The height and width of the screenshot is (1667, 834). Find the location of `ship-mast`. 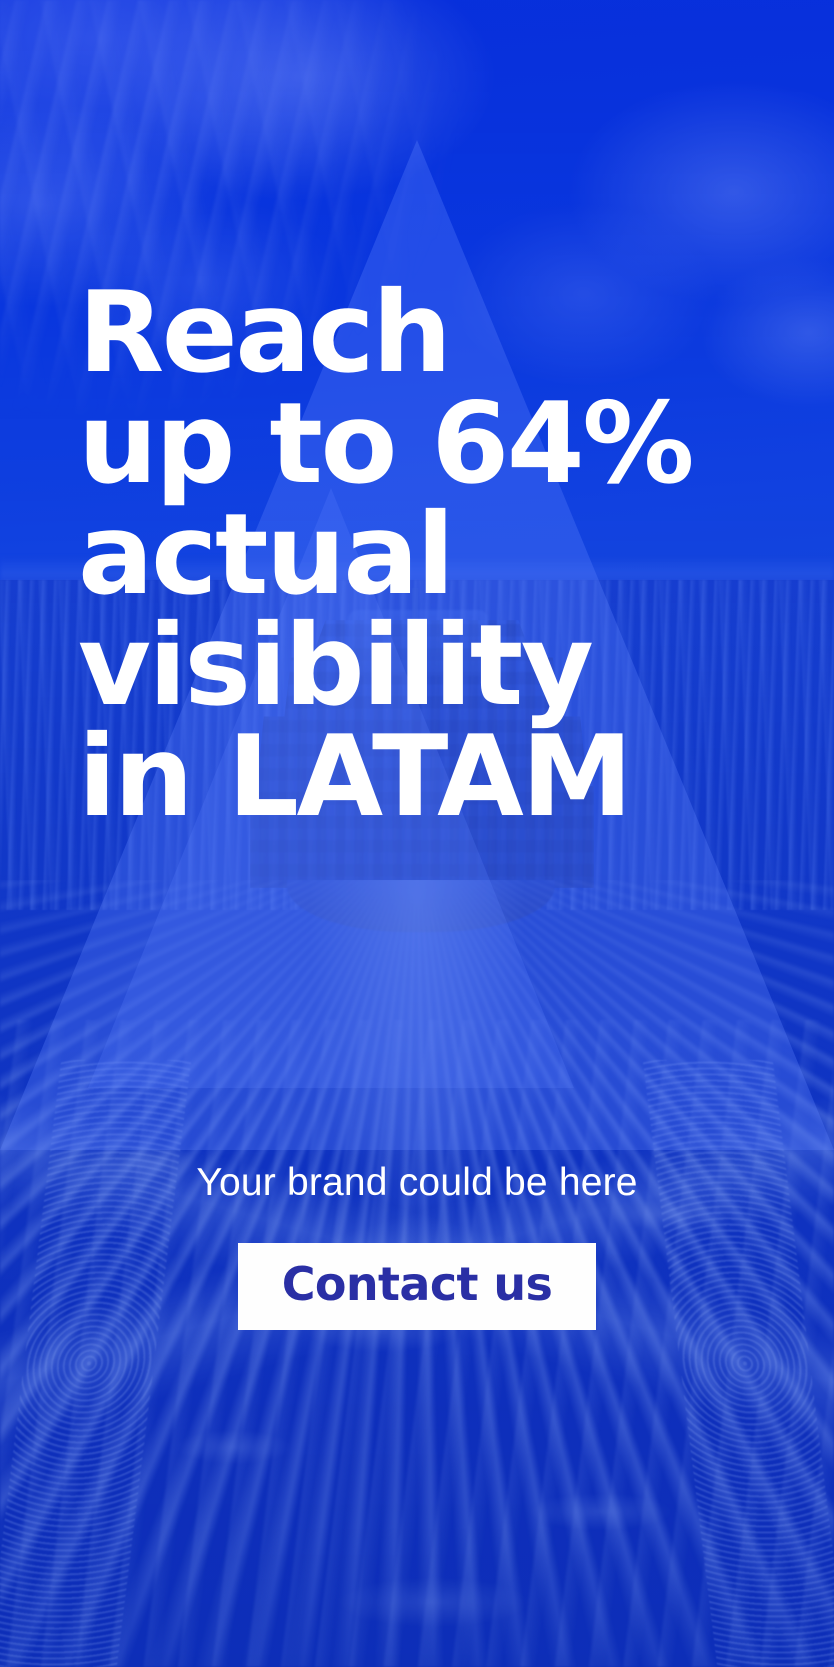

ship-mast is located at coordinates (415, 605).